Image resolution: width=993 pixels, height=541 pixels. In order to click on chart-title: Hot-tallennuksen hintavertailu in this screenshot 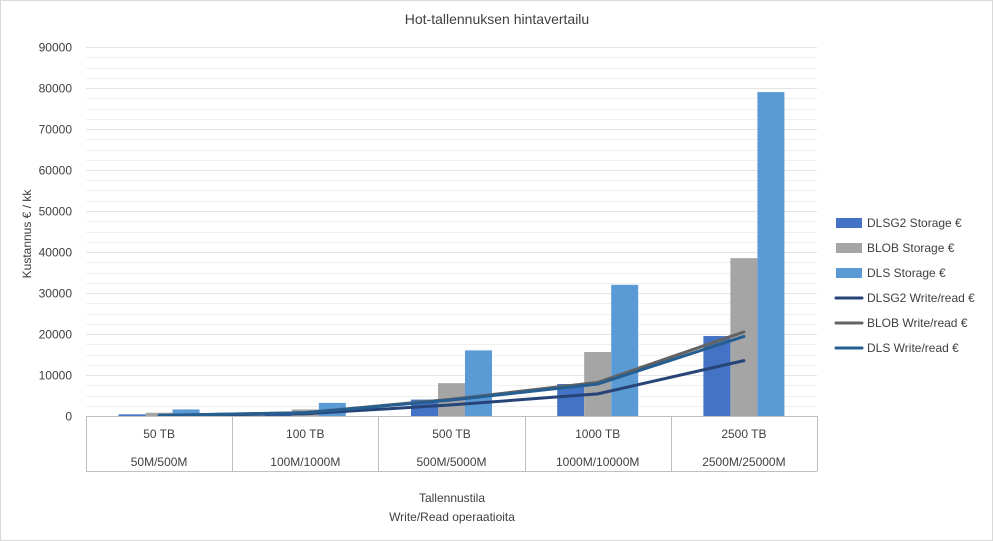, I will do `click(497, 19)`.